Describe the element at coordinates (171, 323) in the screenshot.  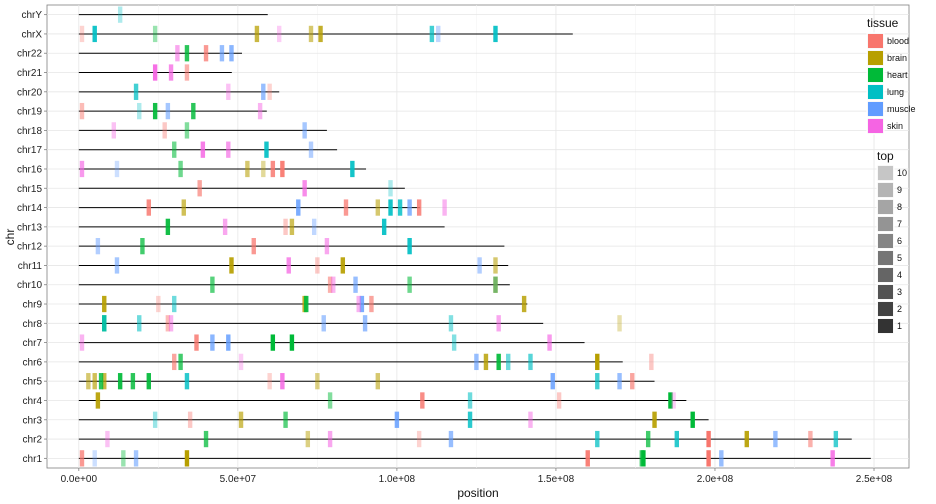
I see `mark-skin-chr8` at that location.